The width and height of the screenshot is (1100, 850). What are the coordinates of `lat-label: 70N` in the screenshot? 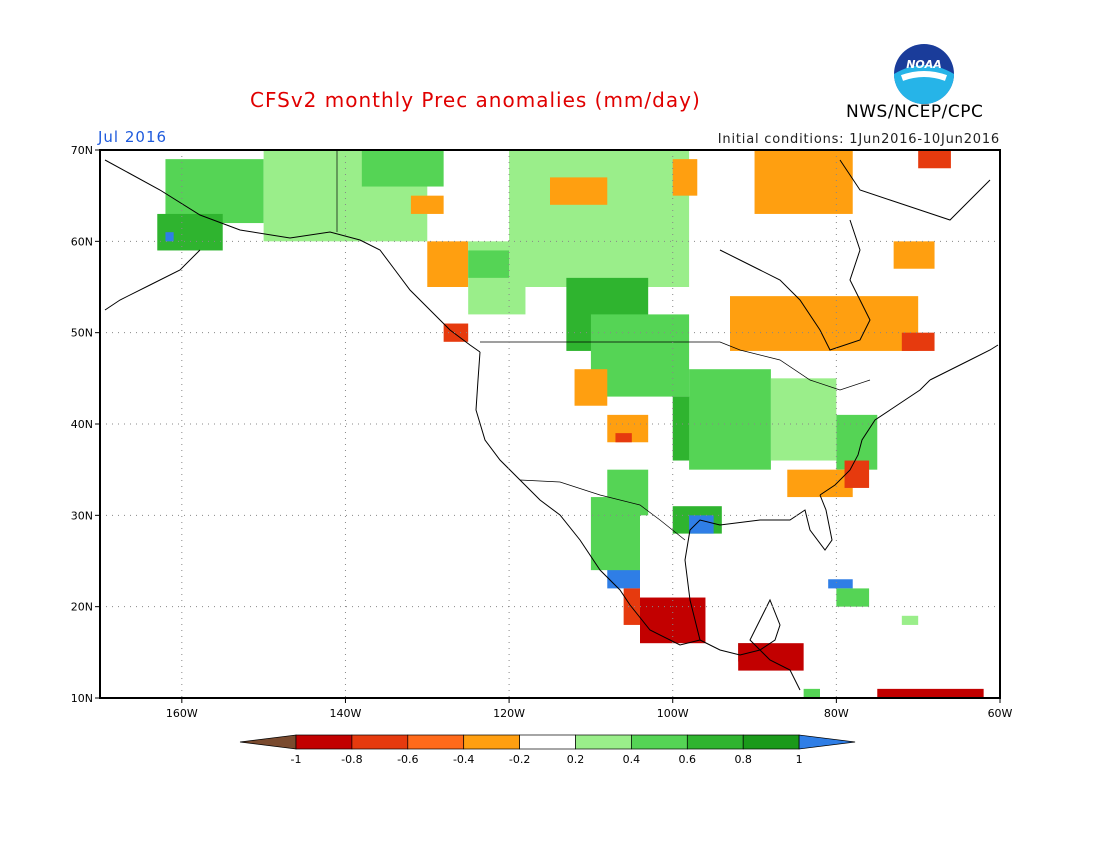 It's located at (82, 150).